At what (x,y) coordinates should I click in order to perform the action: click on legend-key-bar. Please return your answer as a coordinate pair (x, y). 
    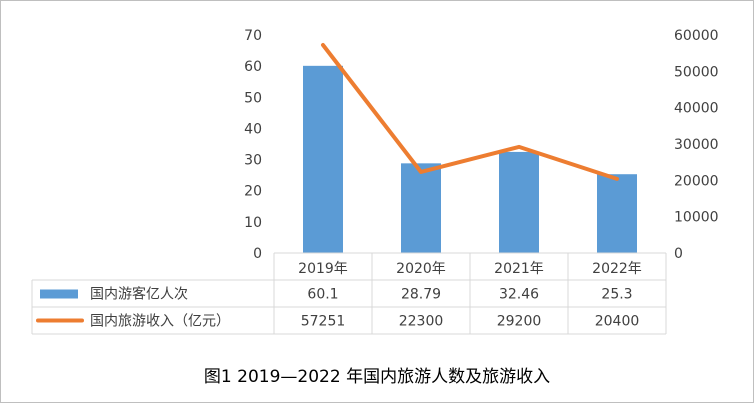
    Looking at the image, I should click on (59, 294).